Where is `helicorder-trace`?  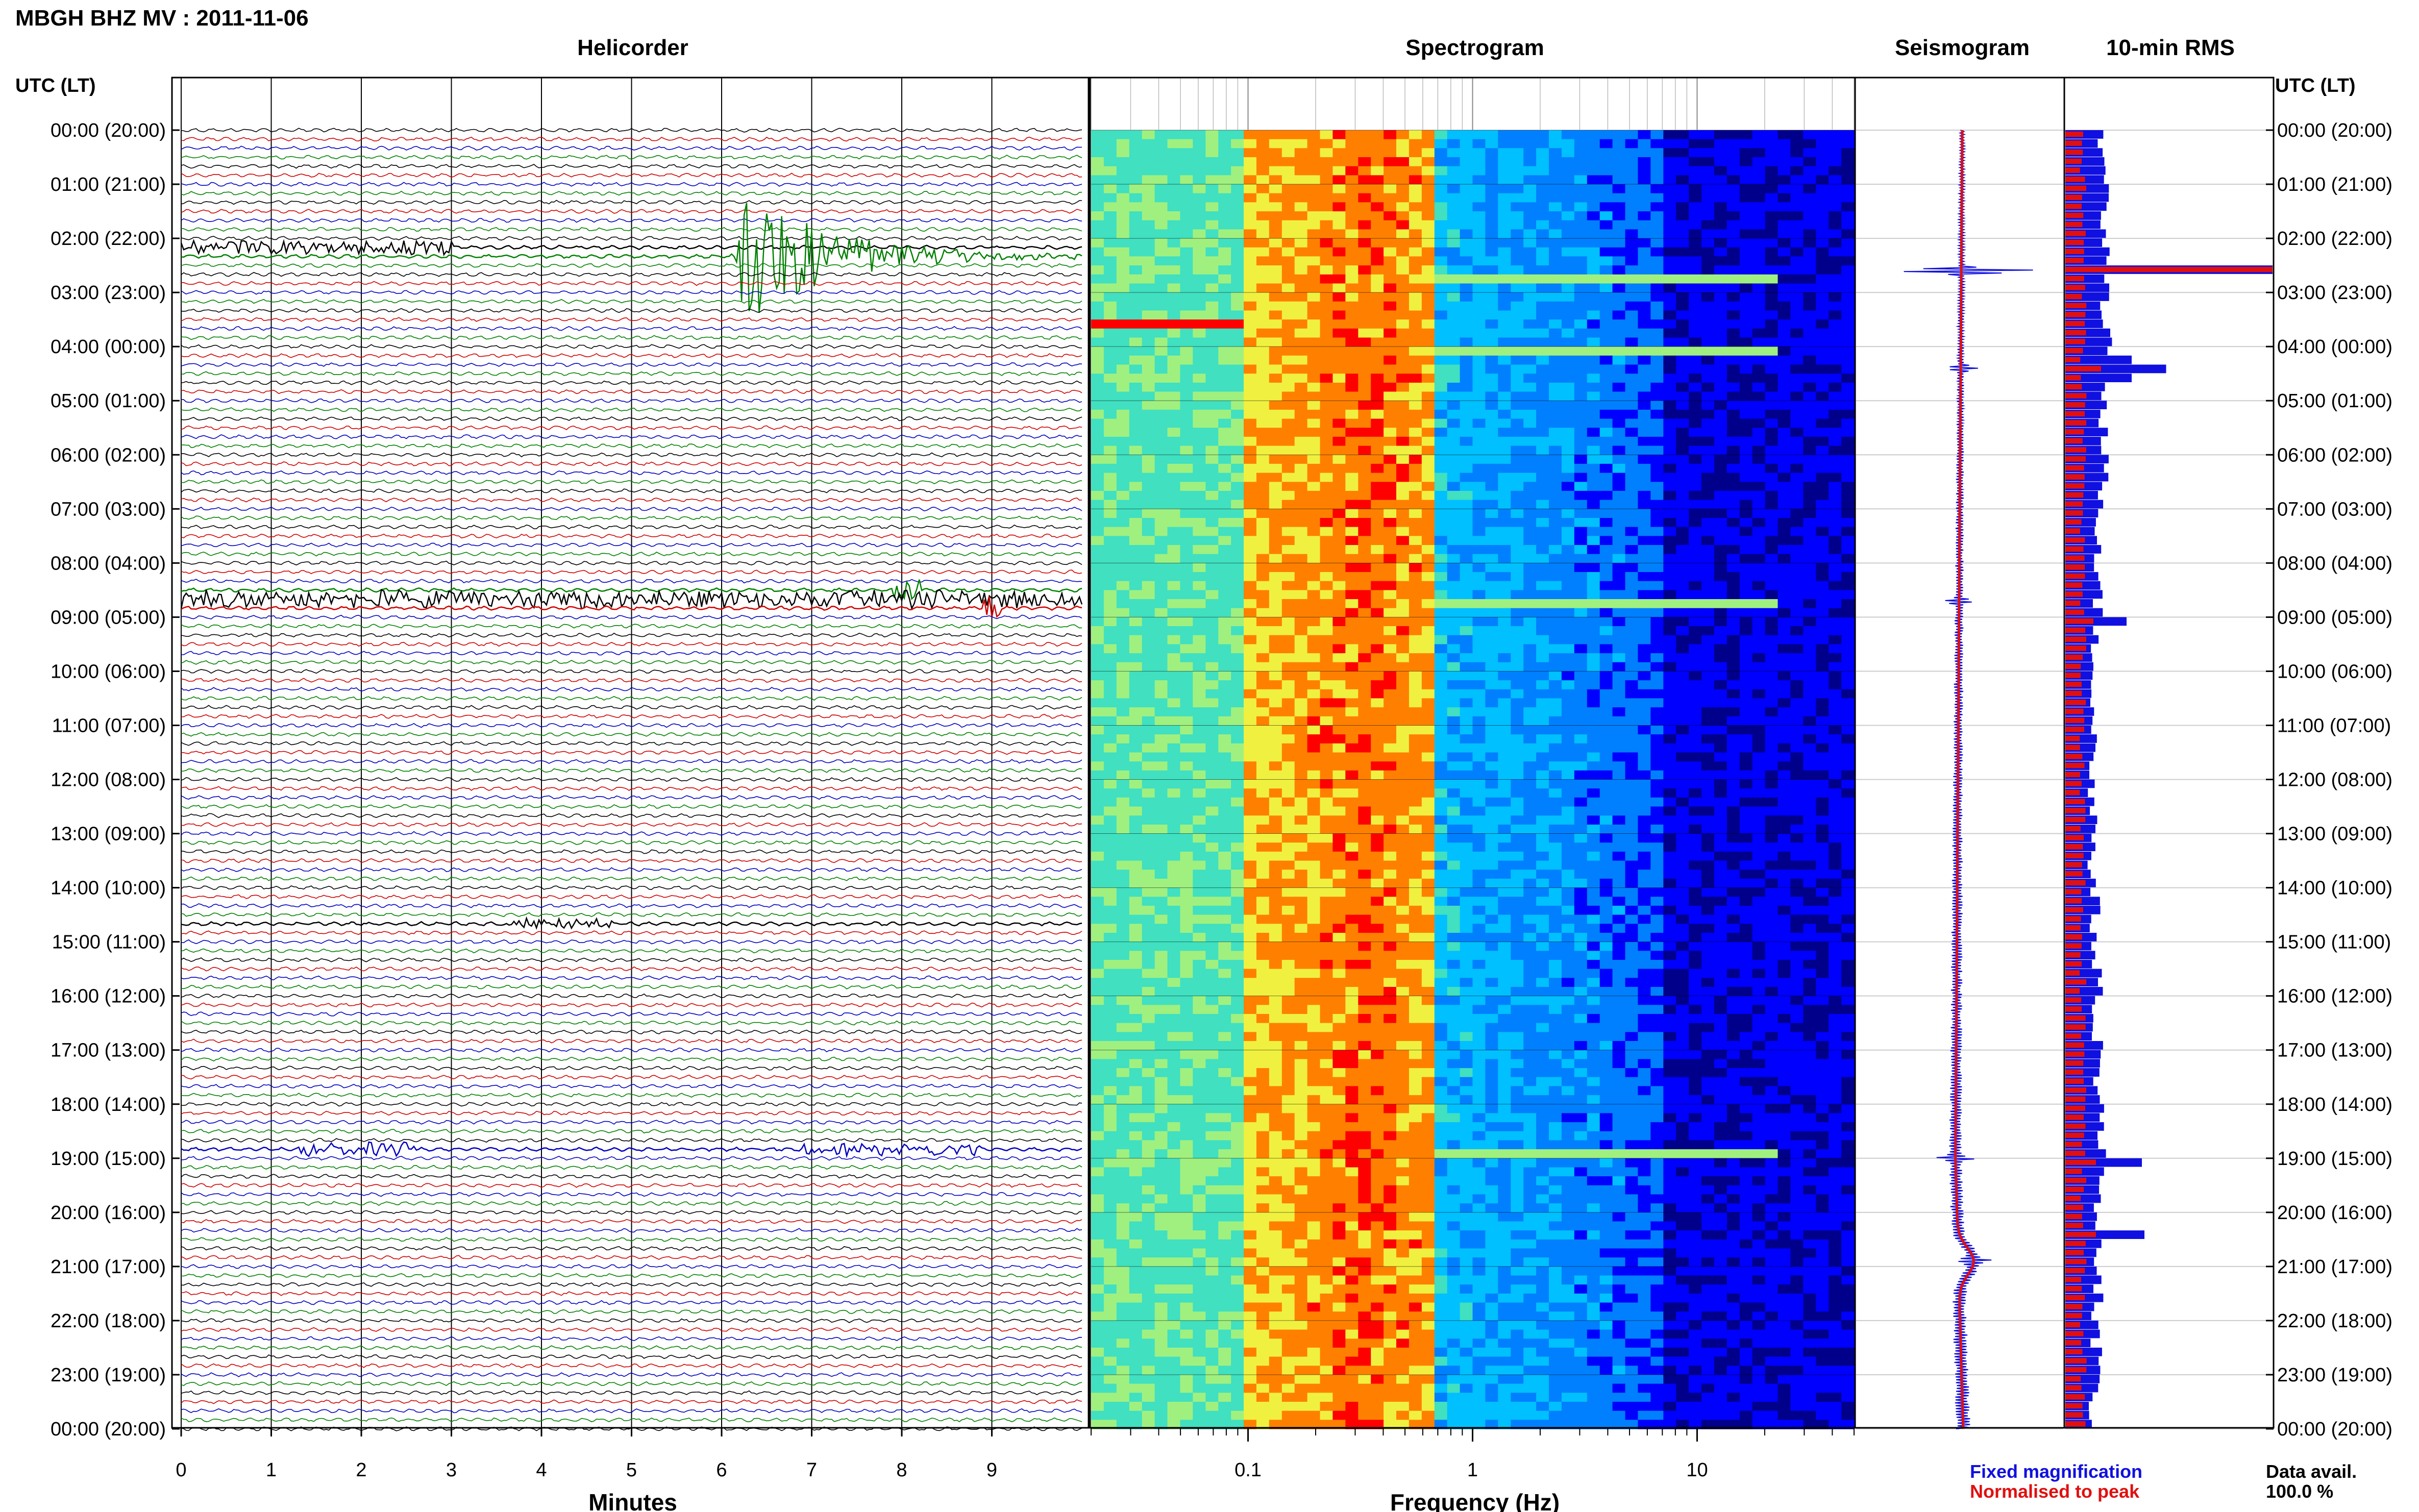
helicorder-trace is located at coordinates (631, 563).